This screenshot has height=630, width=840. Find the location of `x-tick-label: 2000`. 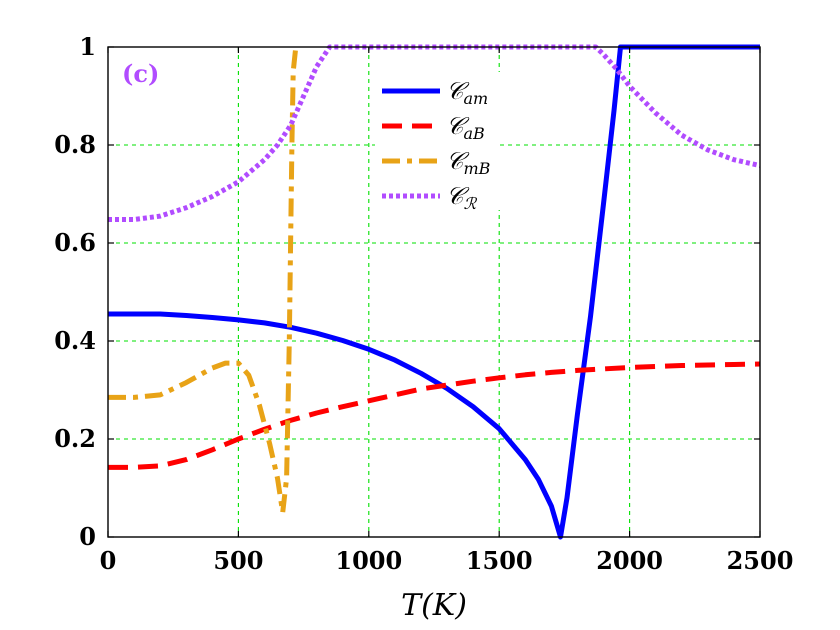

x-tick-label: 2000 is located at coordinates (629, 560).